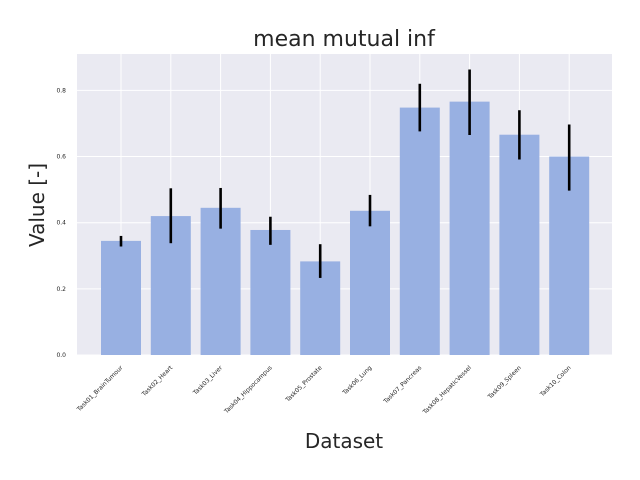 Image resolution: width=640 pixels, height=480 pixels. What do you see at coordinates (207, 380) in the screenshot?
I see `x-tick-label: Task03_Liver` at bounding box center [207, 380].